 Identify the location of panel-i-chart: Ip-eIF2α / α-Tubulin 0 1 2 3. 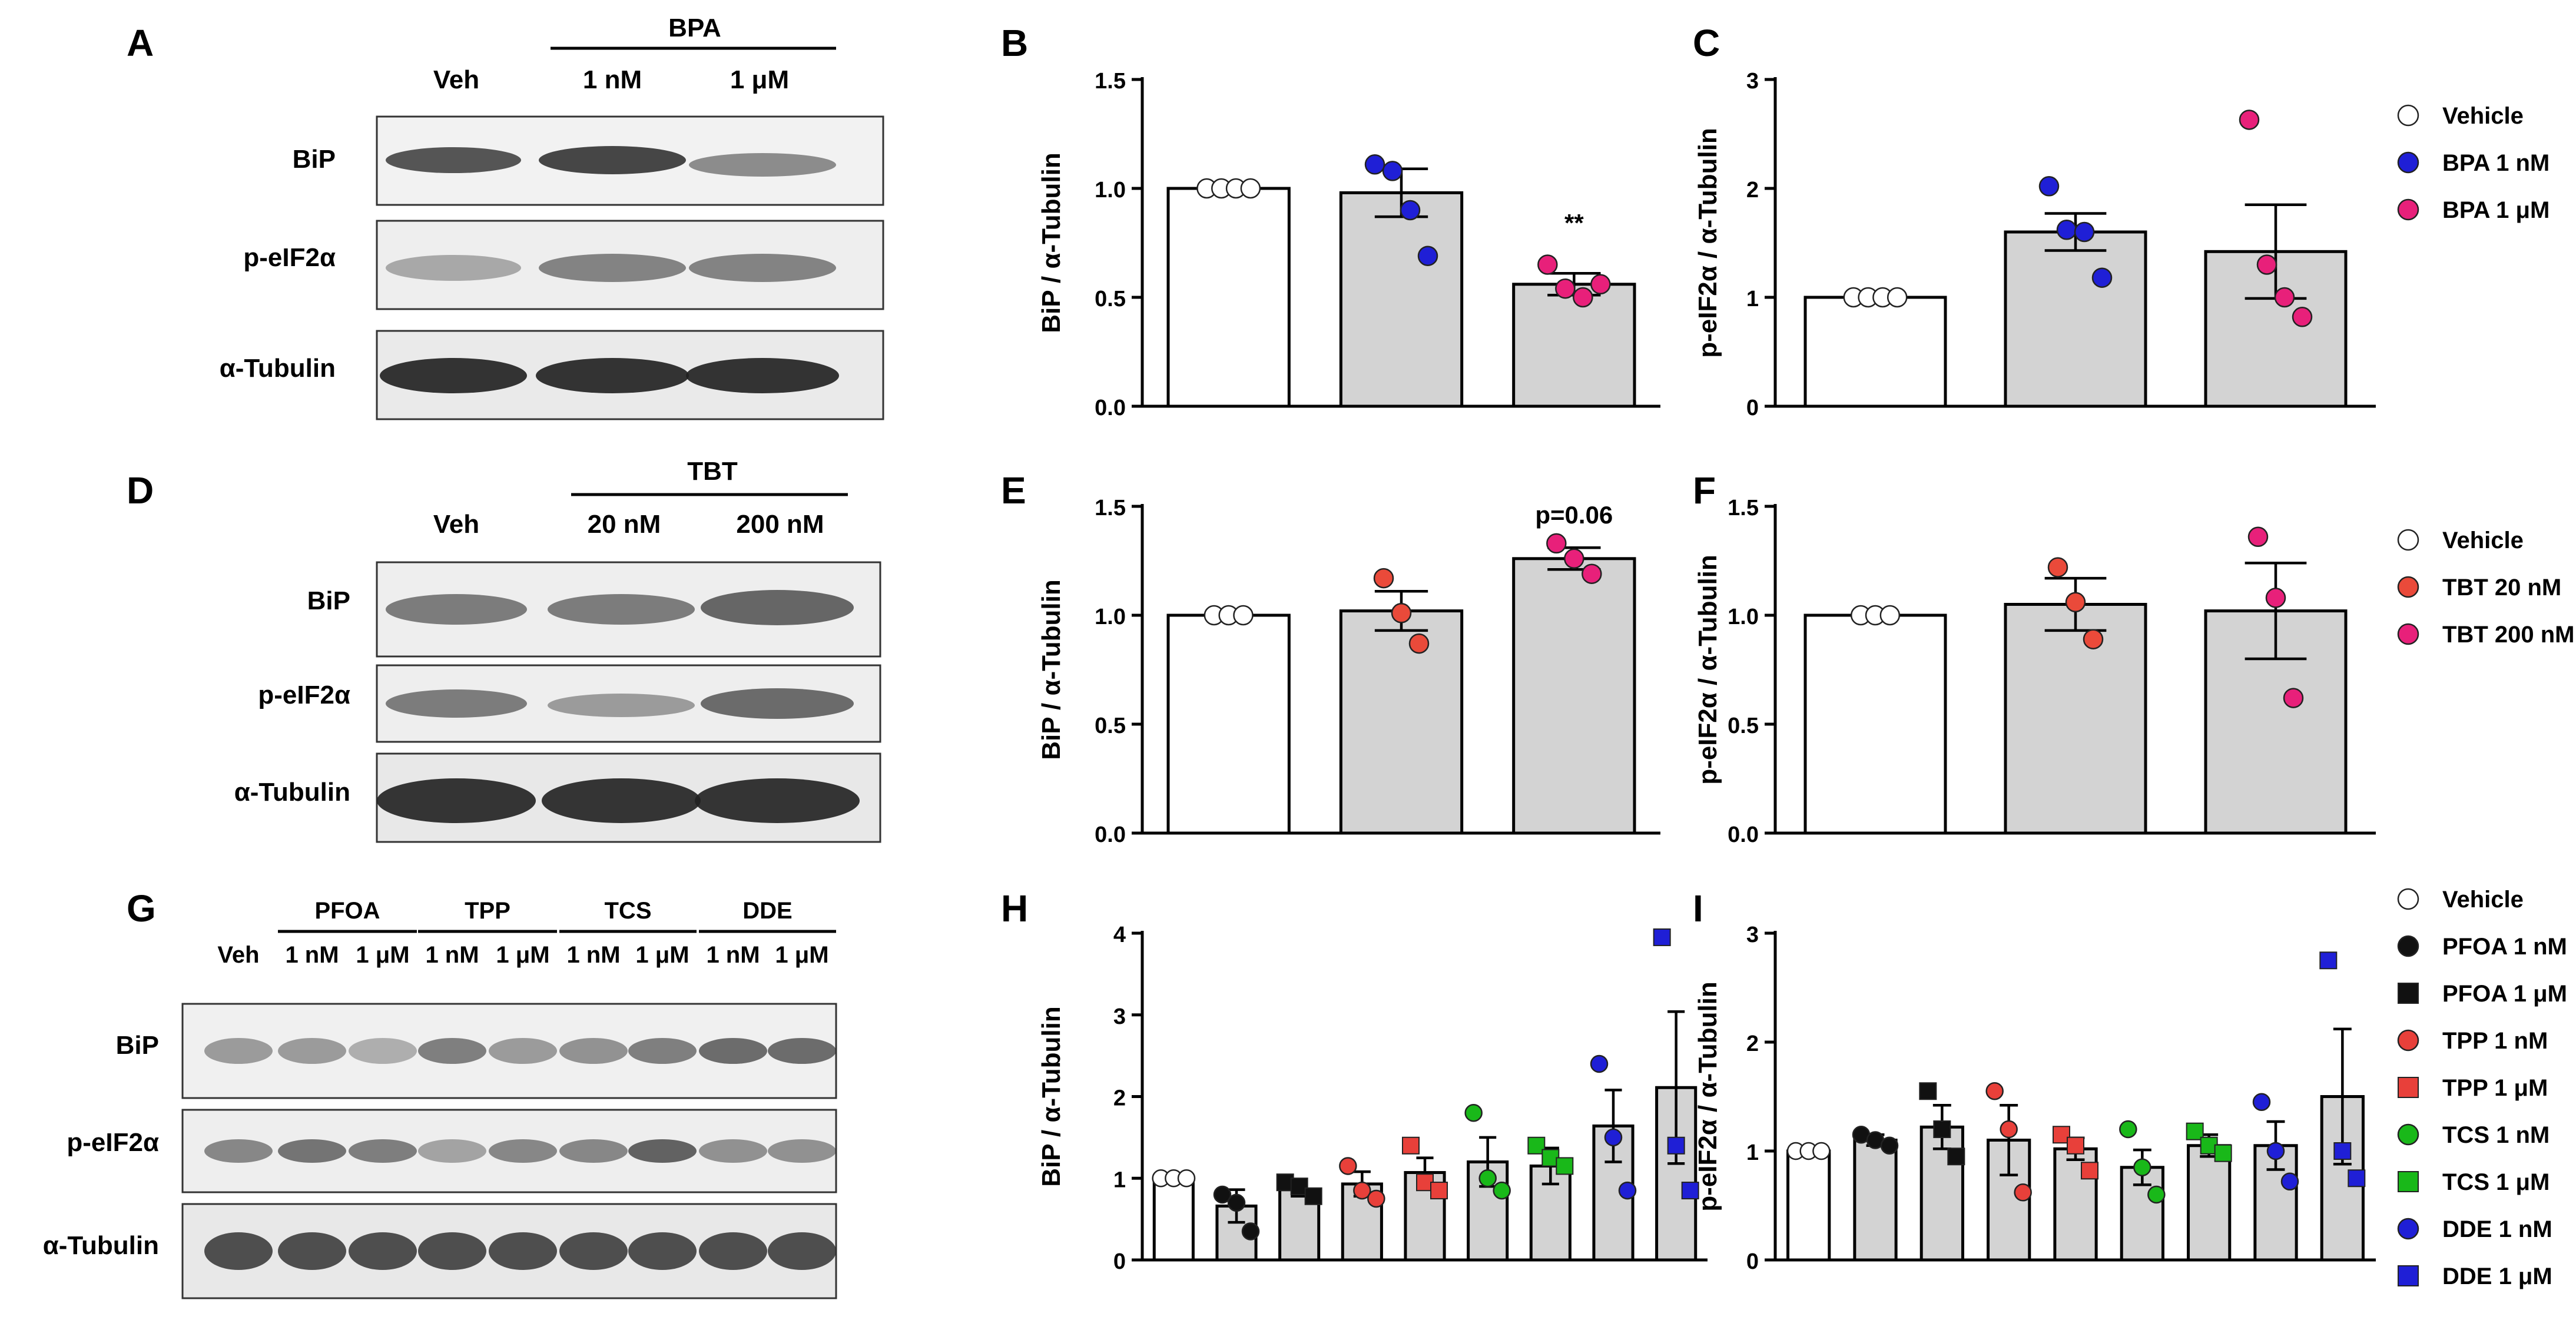
(2034, 1080).